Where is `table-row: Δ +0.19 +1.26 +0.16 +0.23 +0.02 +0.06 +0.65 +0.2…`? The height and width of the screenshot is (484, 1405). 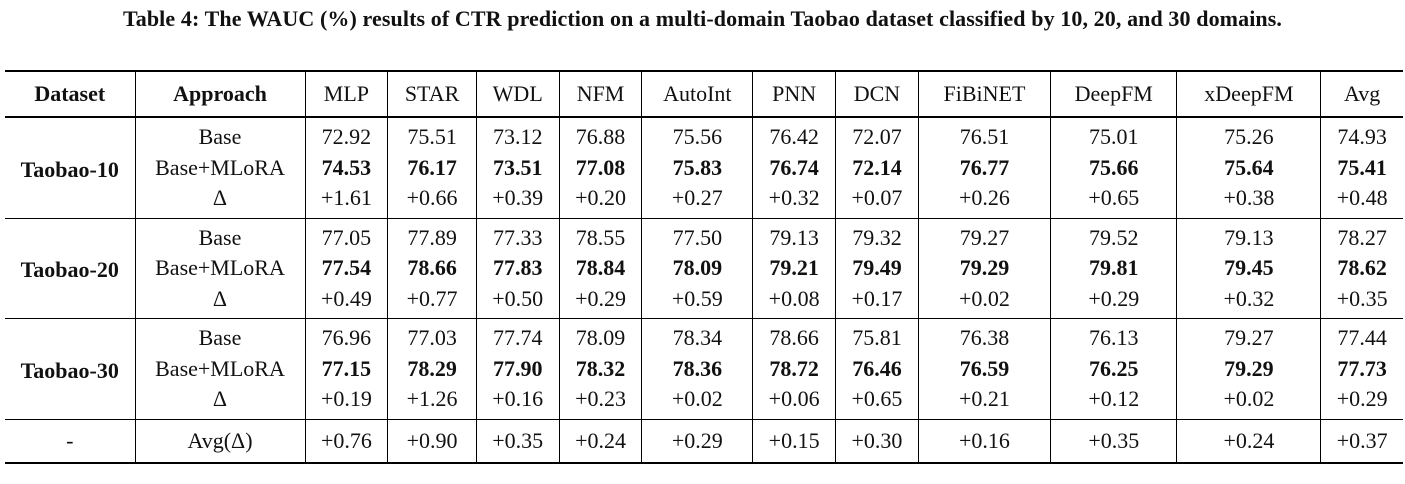
table-row: Δ +0.19 +1.26 +0.16 +0.23 +0.02 +0.06 +0.65 +0.2… is located at coordinates (704, 401).